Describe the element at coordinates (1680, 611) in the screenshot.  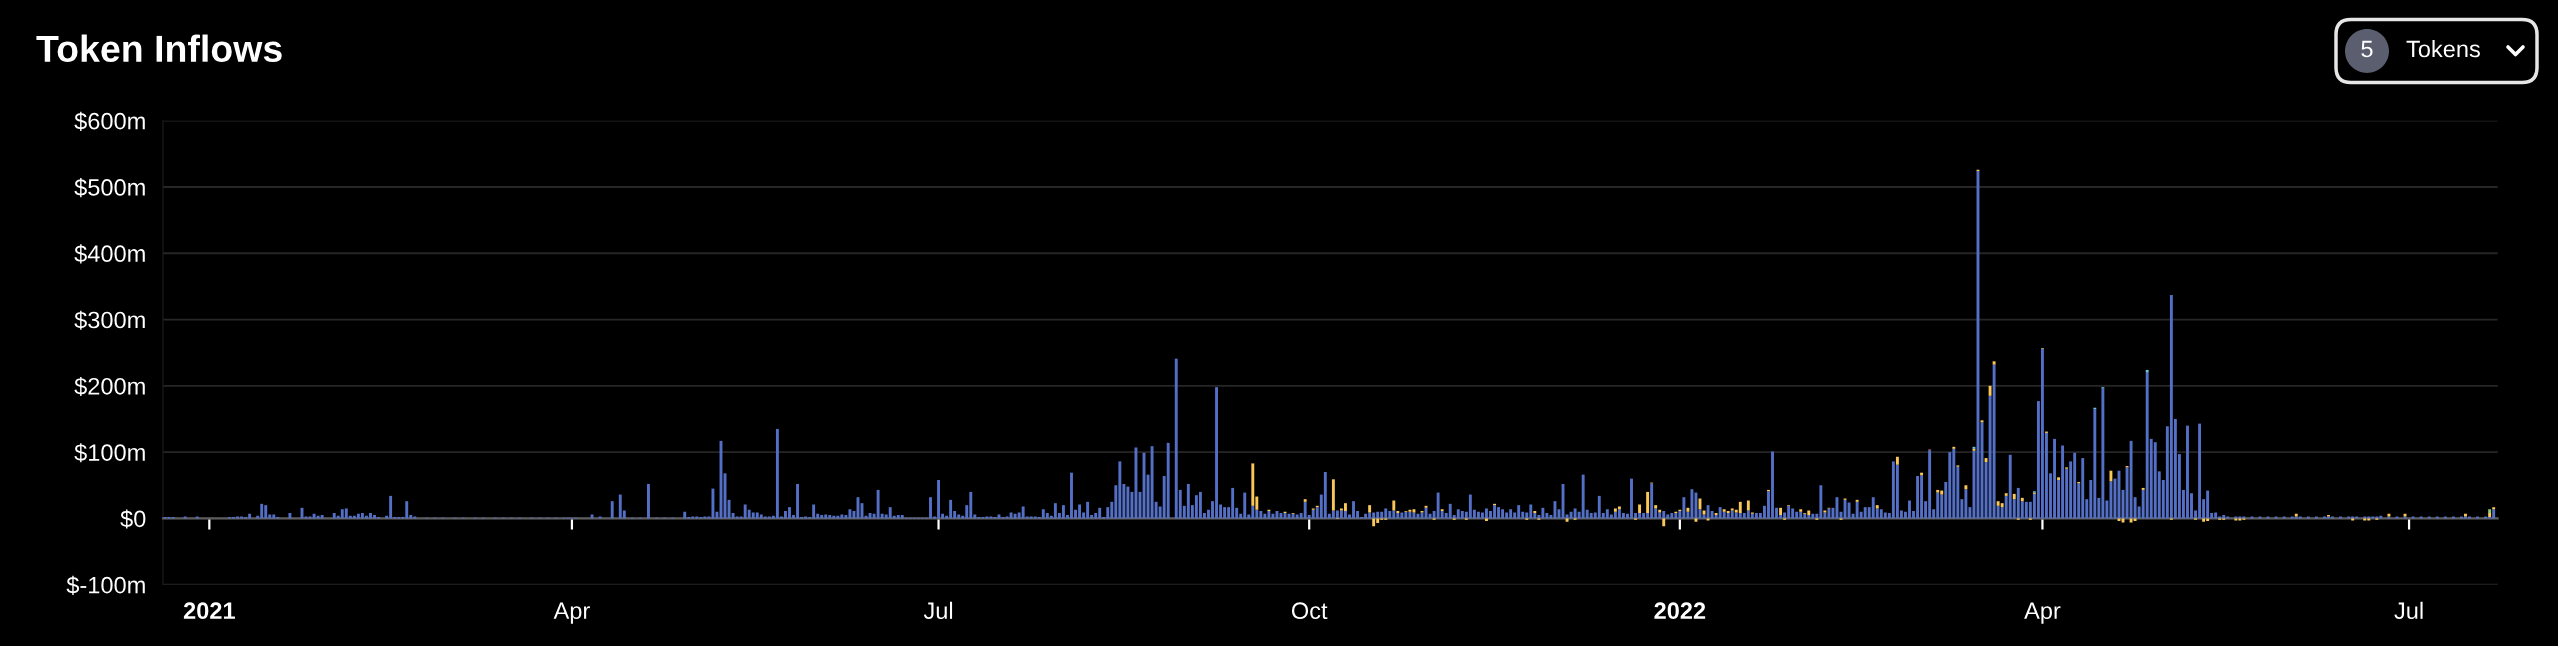
I see `x-tick-label: 2022` at that location.